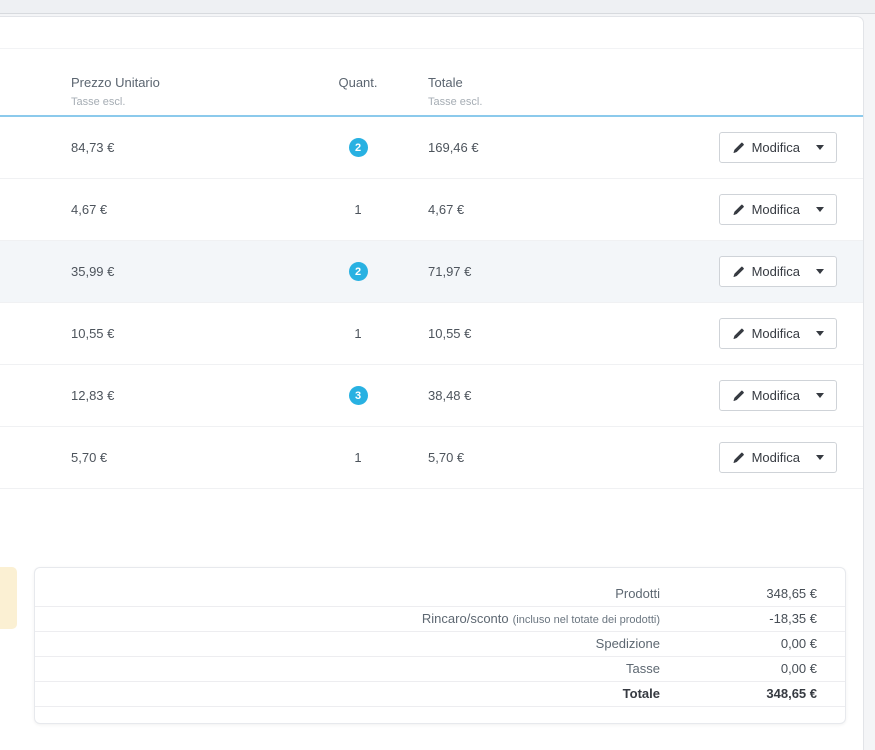 Image resolution: width=875 pixels, height=750 pixels. I want to click on unit-price-cell: 5,70 €, so click(89, 457).